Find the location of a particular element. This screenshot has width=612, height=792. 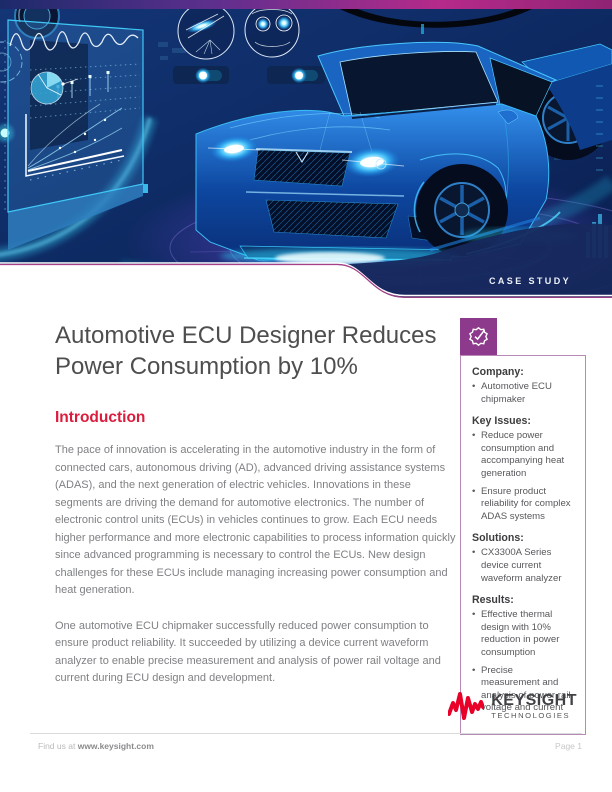

case-study-label: CASE STUDY is located at coordinates (530, 281).